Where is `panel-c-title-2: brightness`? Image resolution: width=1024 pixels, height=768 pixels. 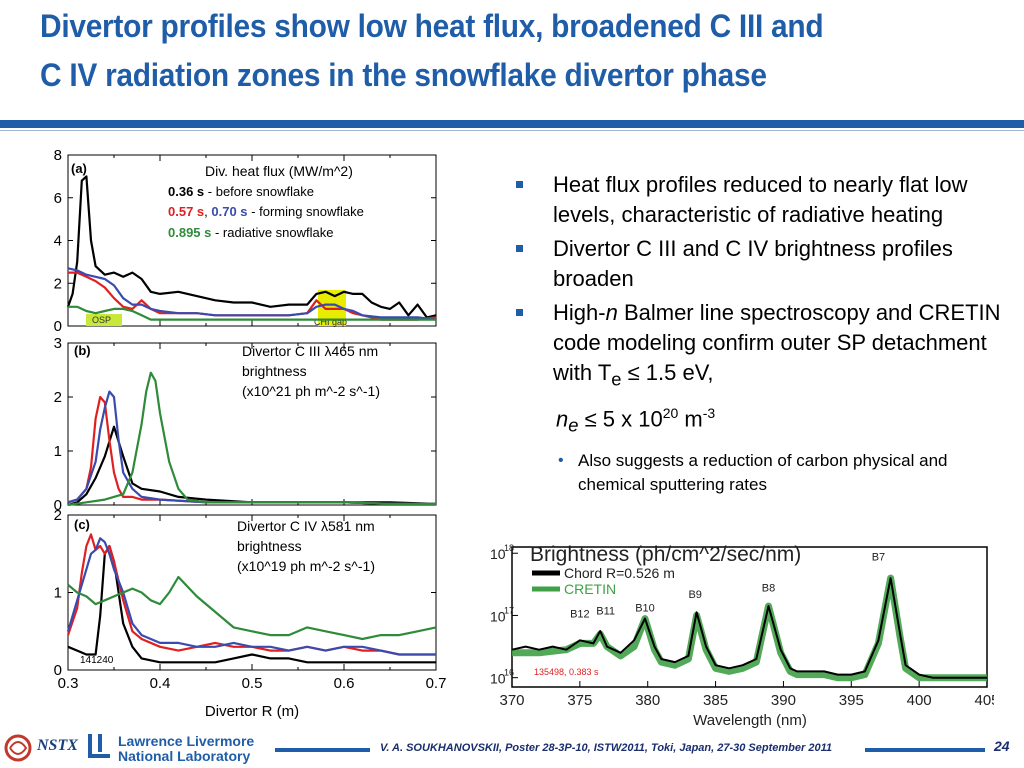
panel-c-title-2: brightness is located at coordinates (269, 546).